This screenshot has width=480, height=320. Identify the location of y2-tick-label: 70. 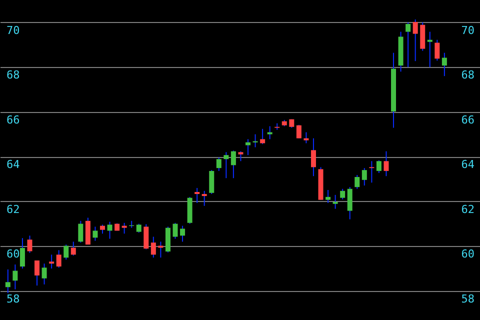
(467, 30).